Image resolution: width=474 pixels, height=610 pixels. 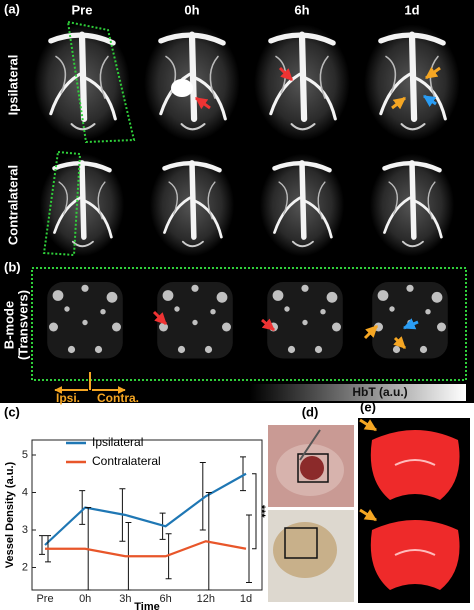 What do you see at coordinates (12, 8) in the screenshot?
I see `panel-label: (a)` at bounding box center [12, 8].